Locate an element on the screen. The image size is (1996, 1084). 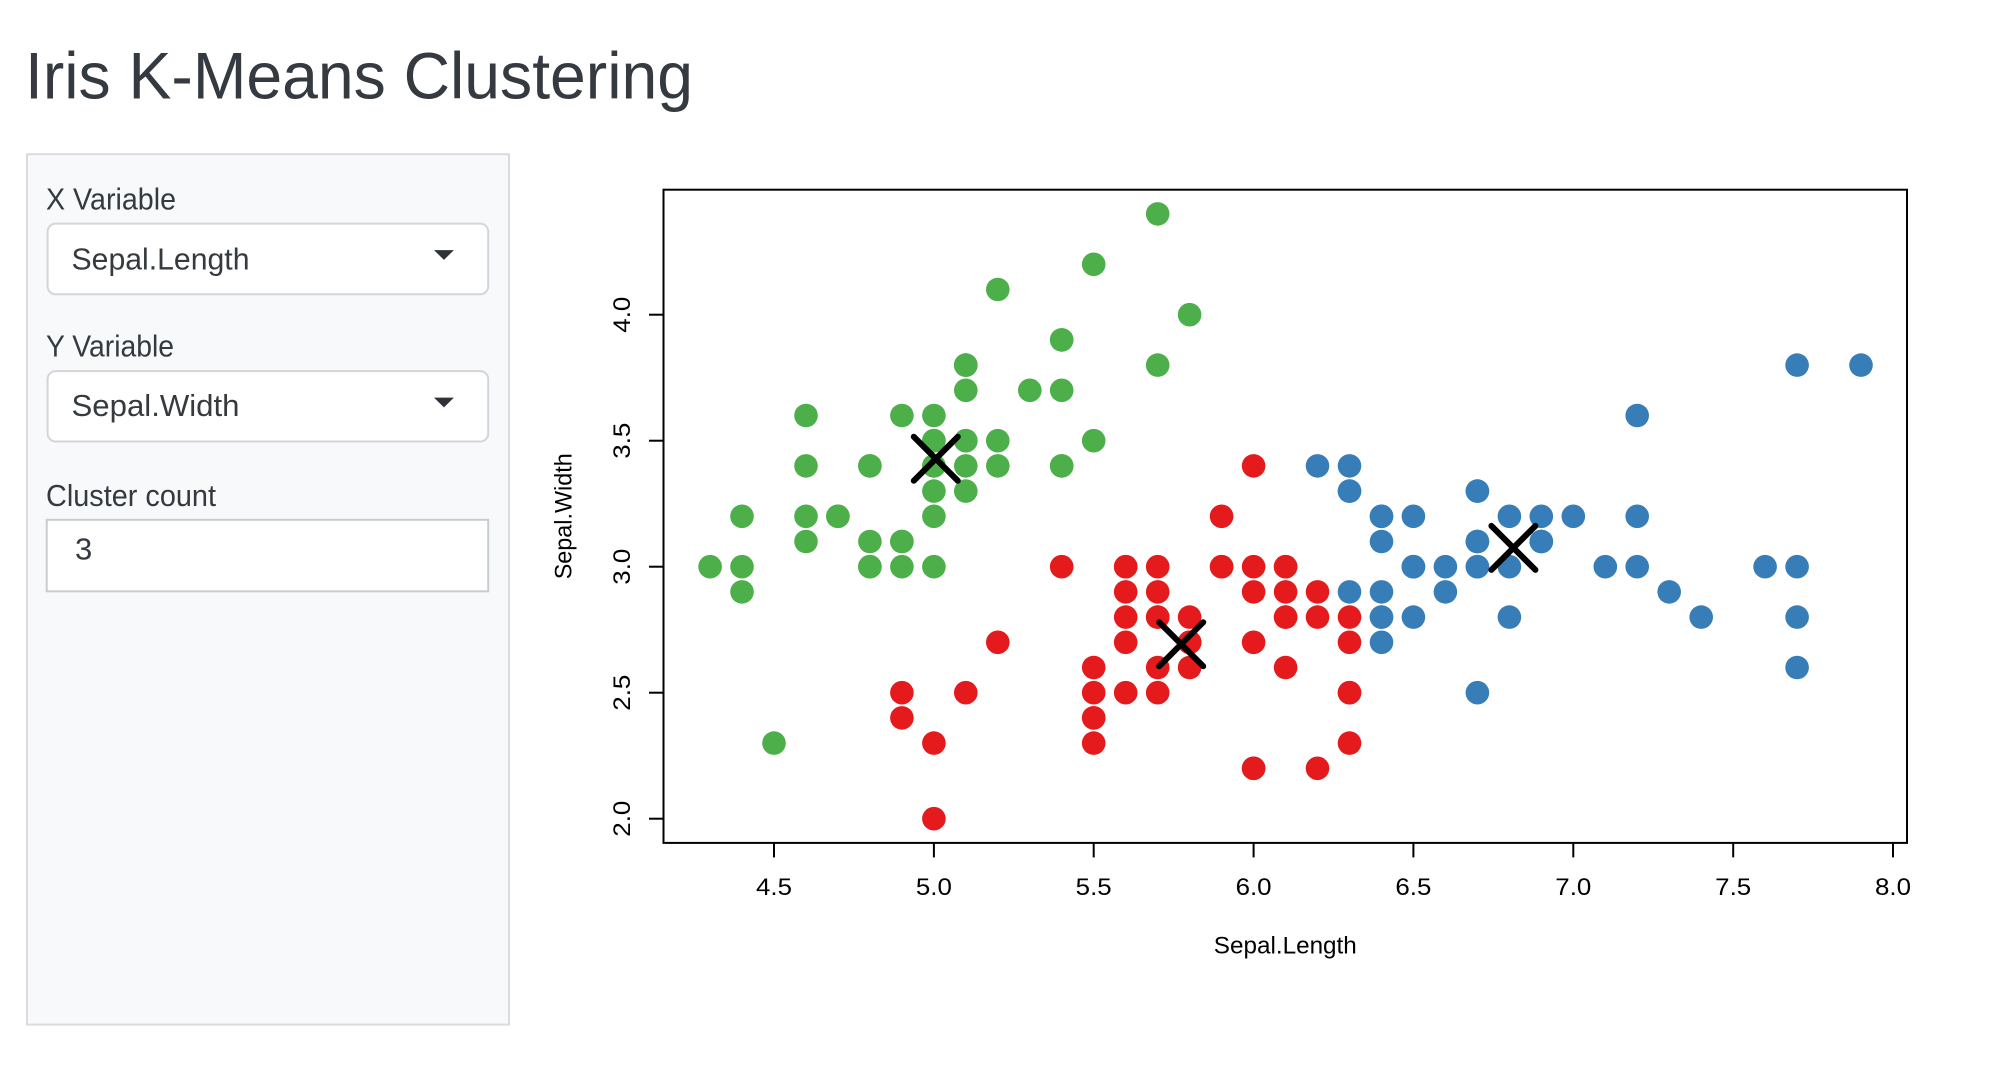
svg-text: 4.5 is located at coordinates (774, 887).